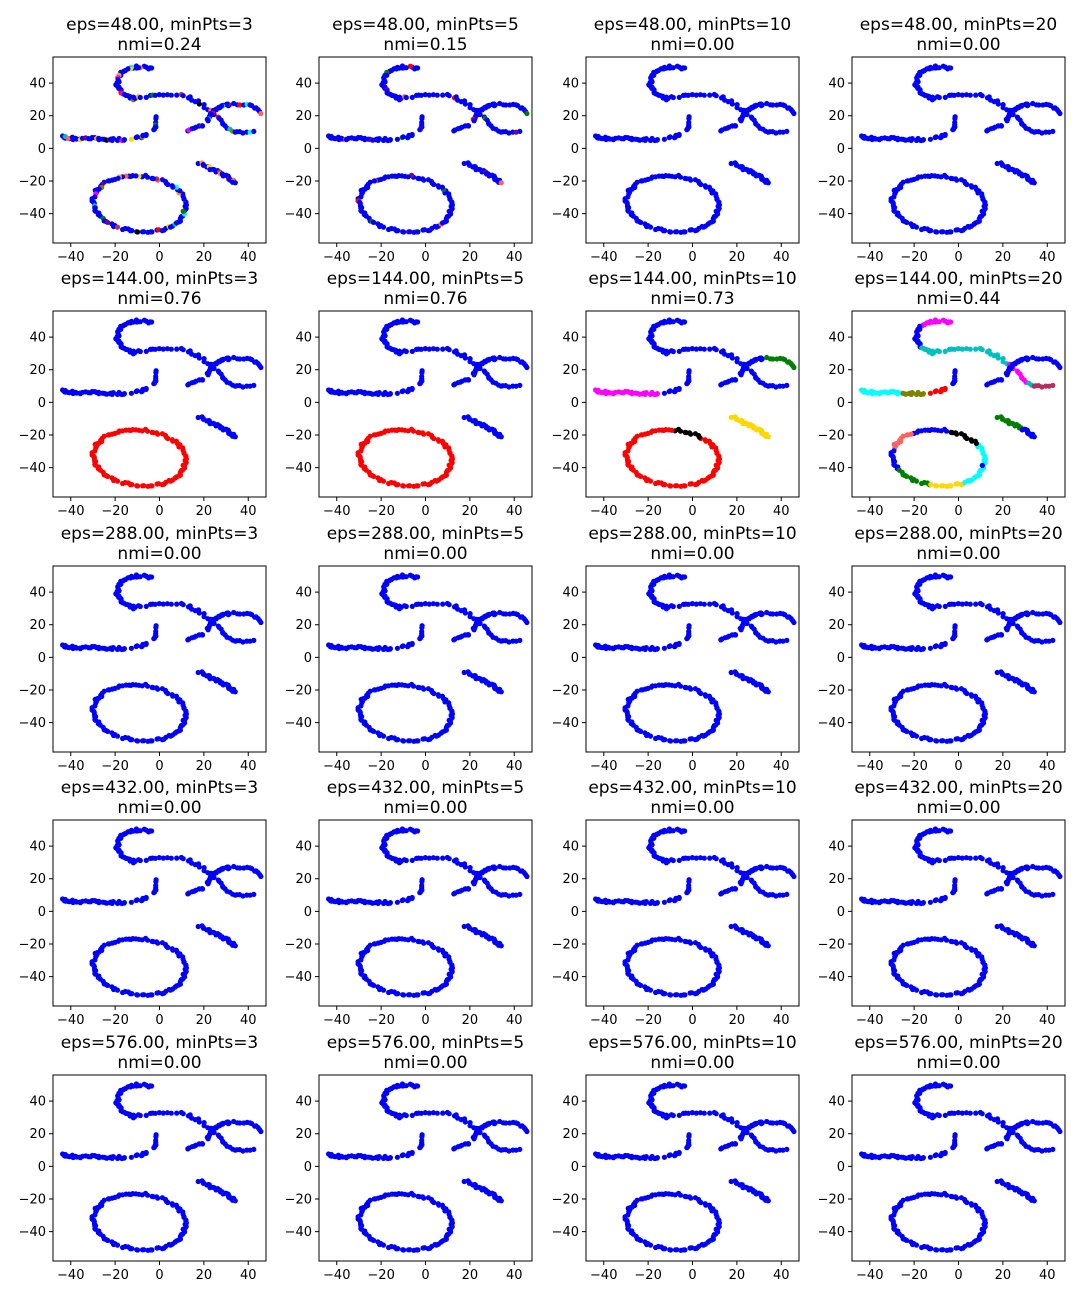 The image size is (1080, 1296). I want to click on subplot-title: eps=144.00, minPts=5, so click(426, 279).